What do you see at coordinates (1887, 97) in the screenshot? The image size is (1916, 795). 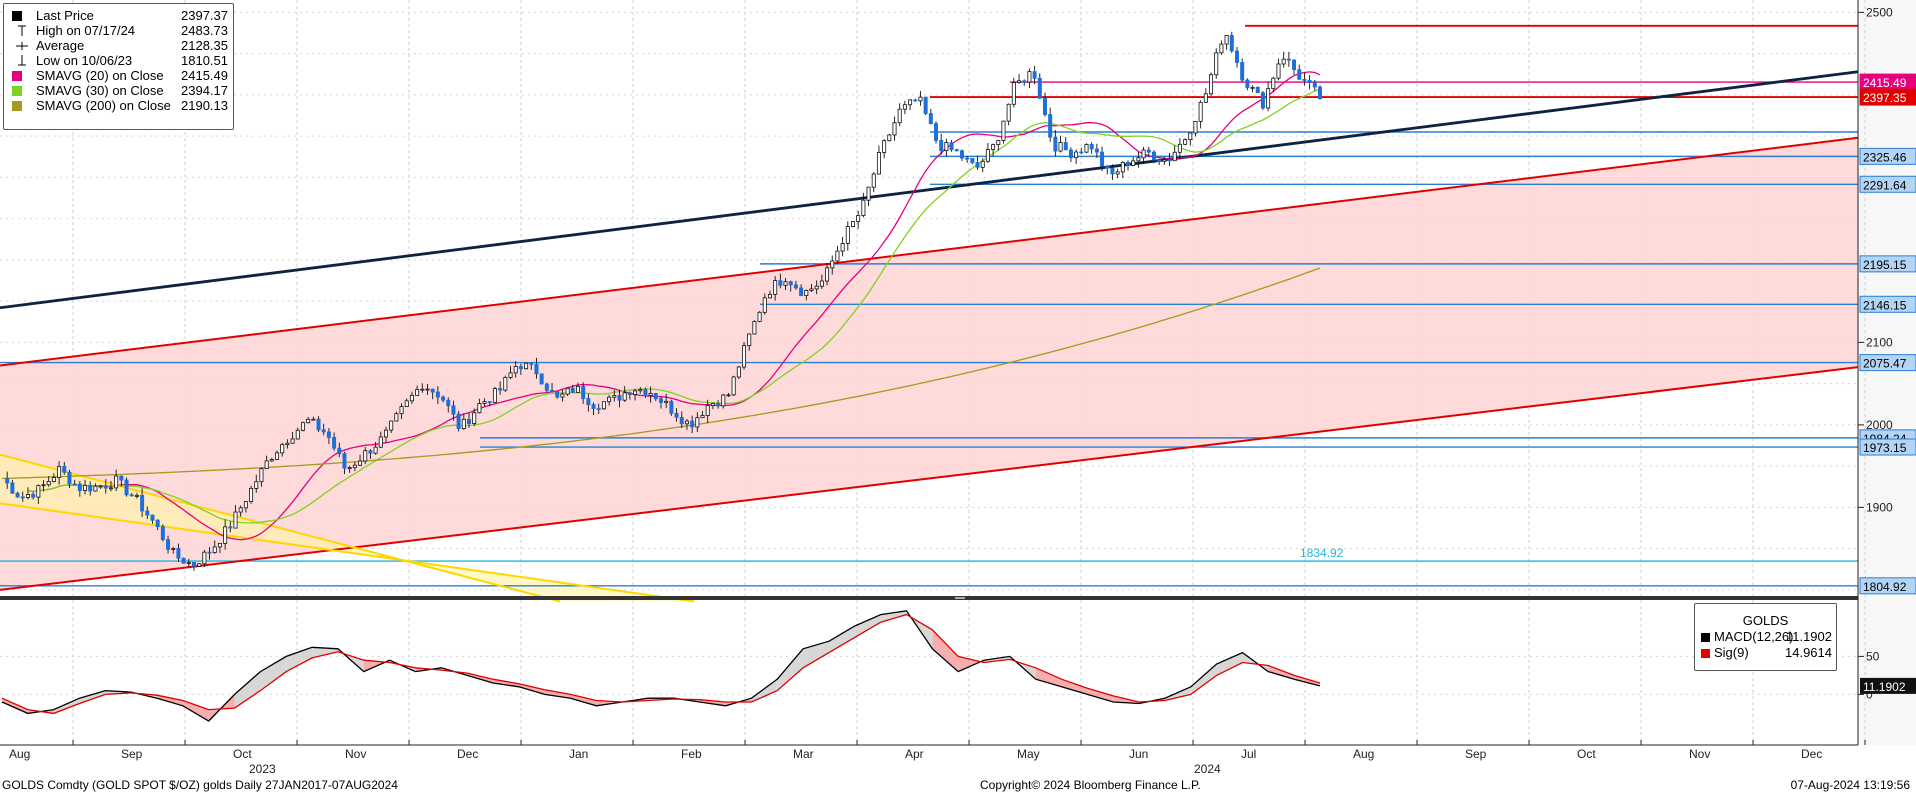 I see `price-tag` at bounding box center [1887, 97].